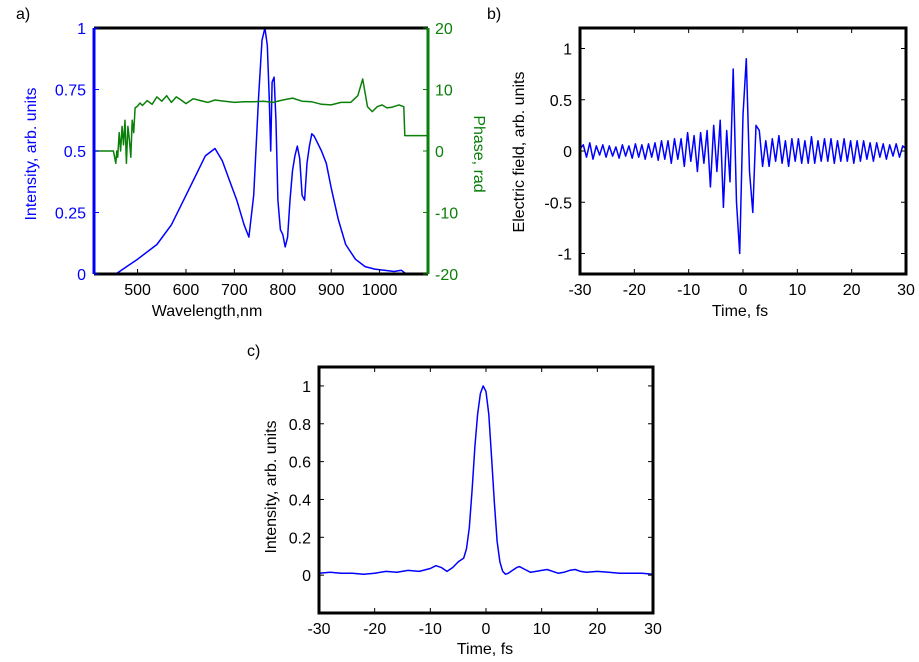  What do you see at coordinates (558, 203) in the screenshot?
I see `panel-b-ytick-label: -0.5` at bounding box center [558, 203].